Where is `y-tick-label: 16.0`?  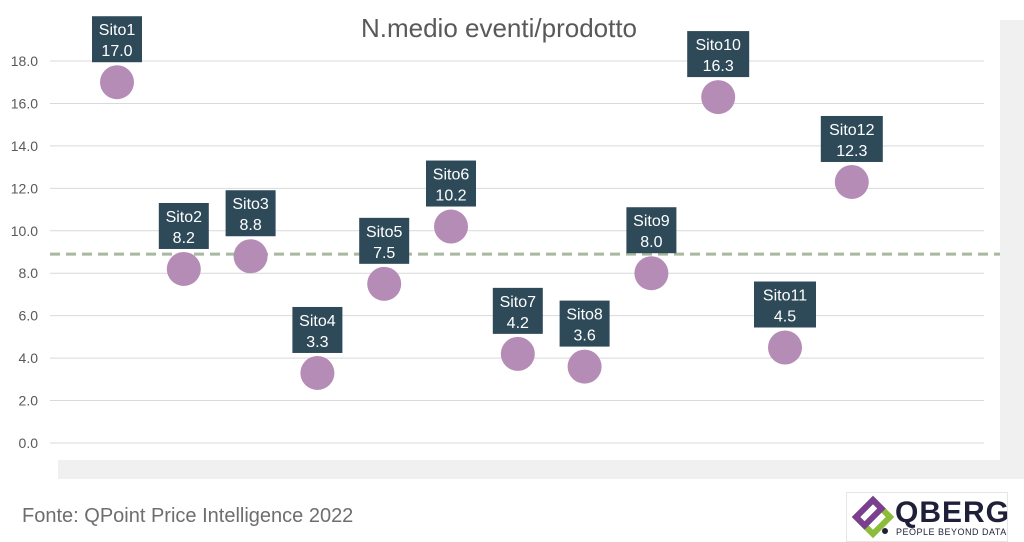 y-tick-label: 16.0 is located at coordinates (24, 103).